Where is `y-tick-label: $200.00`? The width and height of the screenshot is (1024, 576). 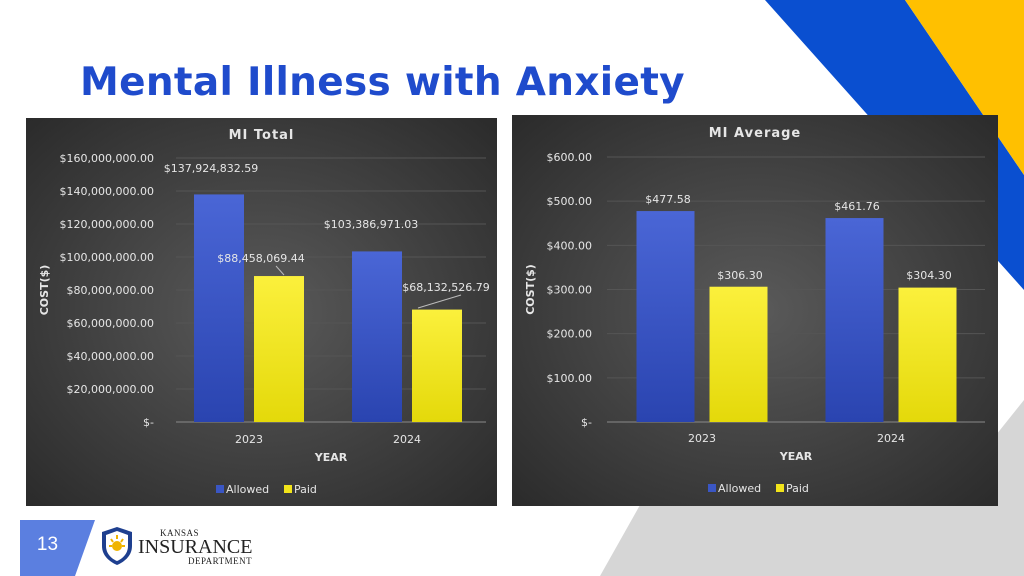
y-tick-label: $200.00 is located at coordinates (570, 334).